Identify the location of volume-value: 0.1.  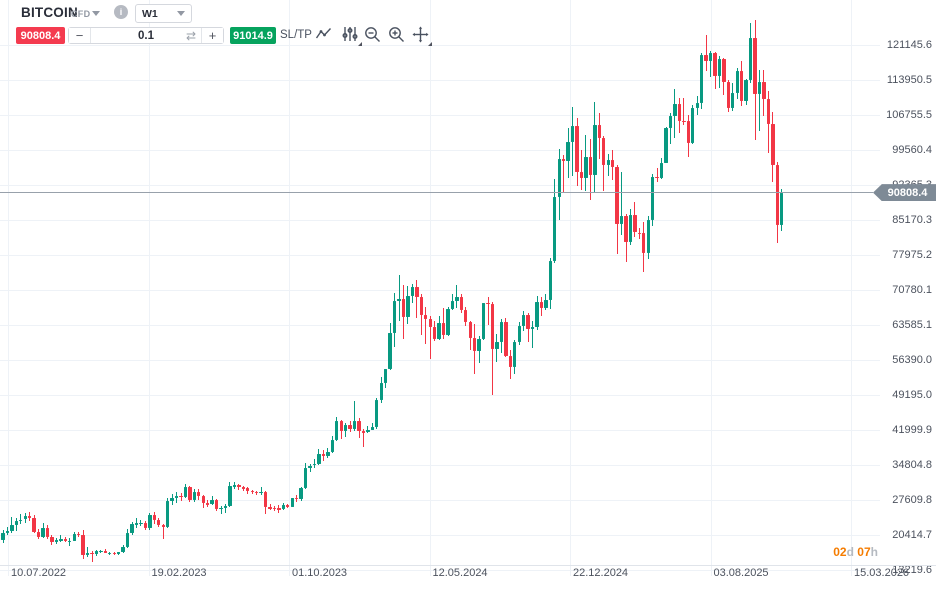
(146, 35).